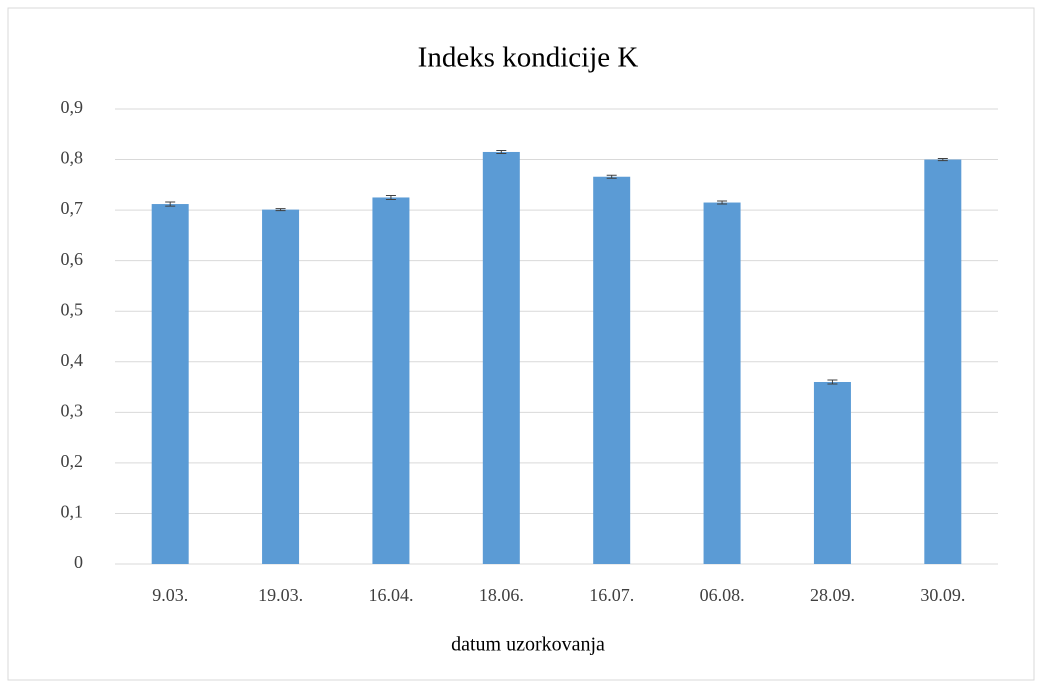 Image resolution: width=1040 pixels, height=686 pixels. I want to click on x-tick-label: 28.09., so click(832, 595).